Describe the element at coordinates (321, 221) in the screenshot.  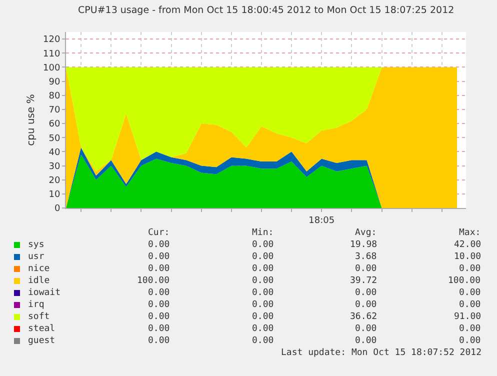
I see `x-tick-label: 18:05` at that location.